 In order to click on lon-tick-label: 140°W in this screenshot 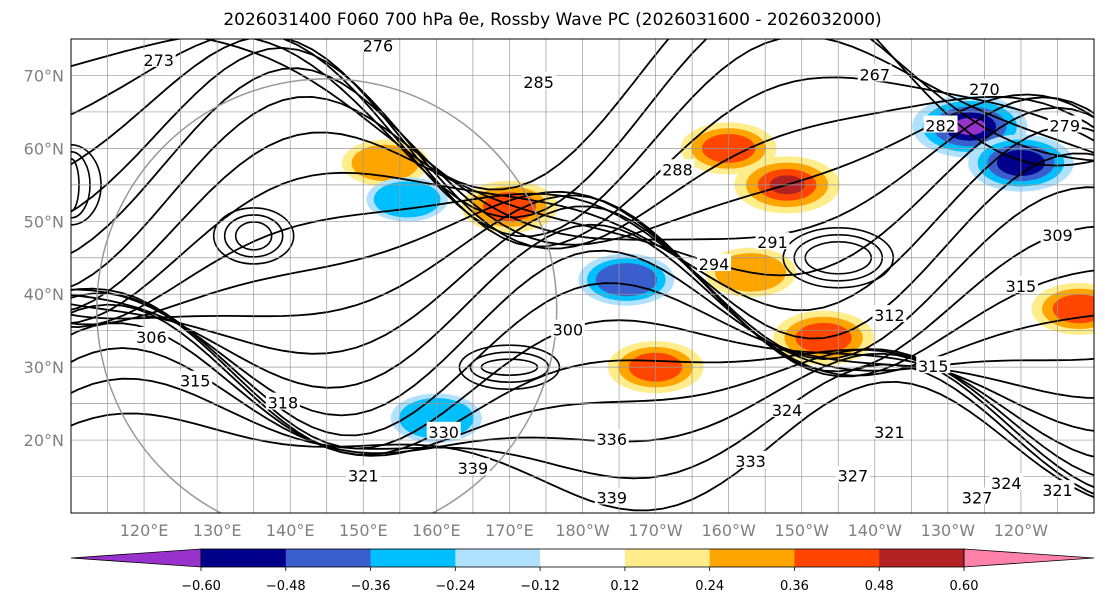, I will do `click(875, 530)`.